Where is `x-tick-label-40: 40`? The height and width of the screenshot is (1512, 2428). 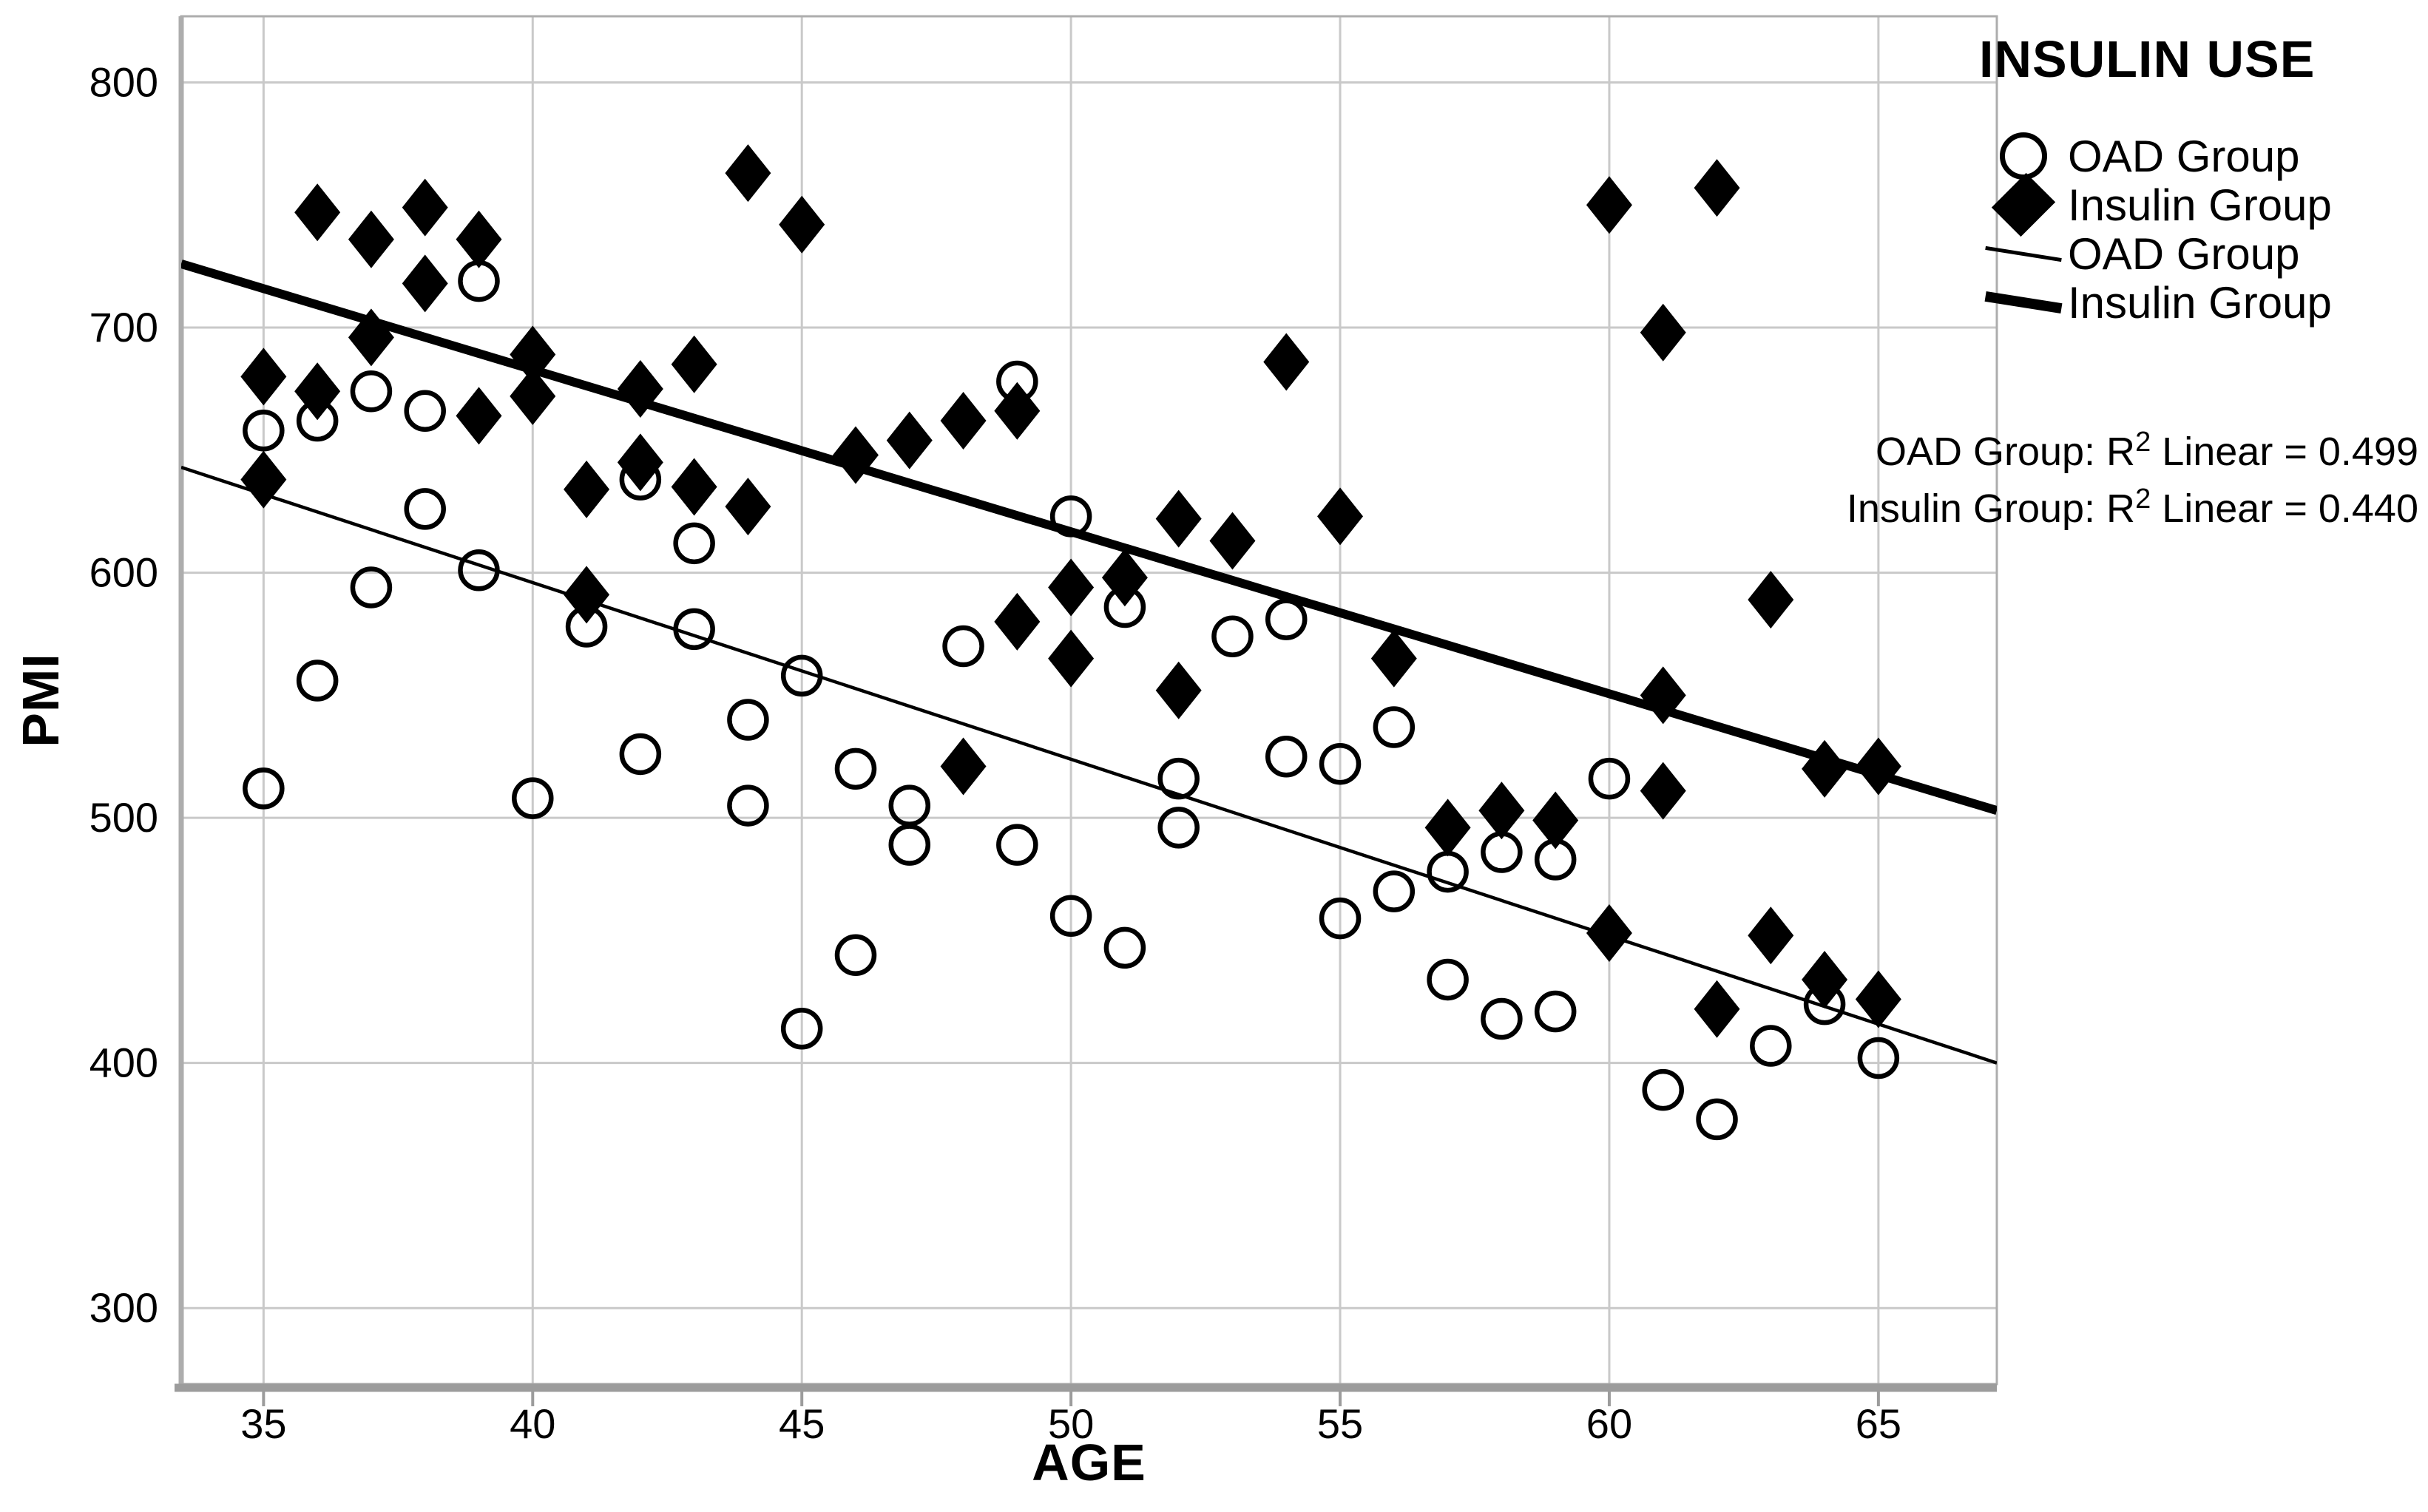
x-tick-label-40: 40 is located at coordinates (532, 1423).